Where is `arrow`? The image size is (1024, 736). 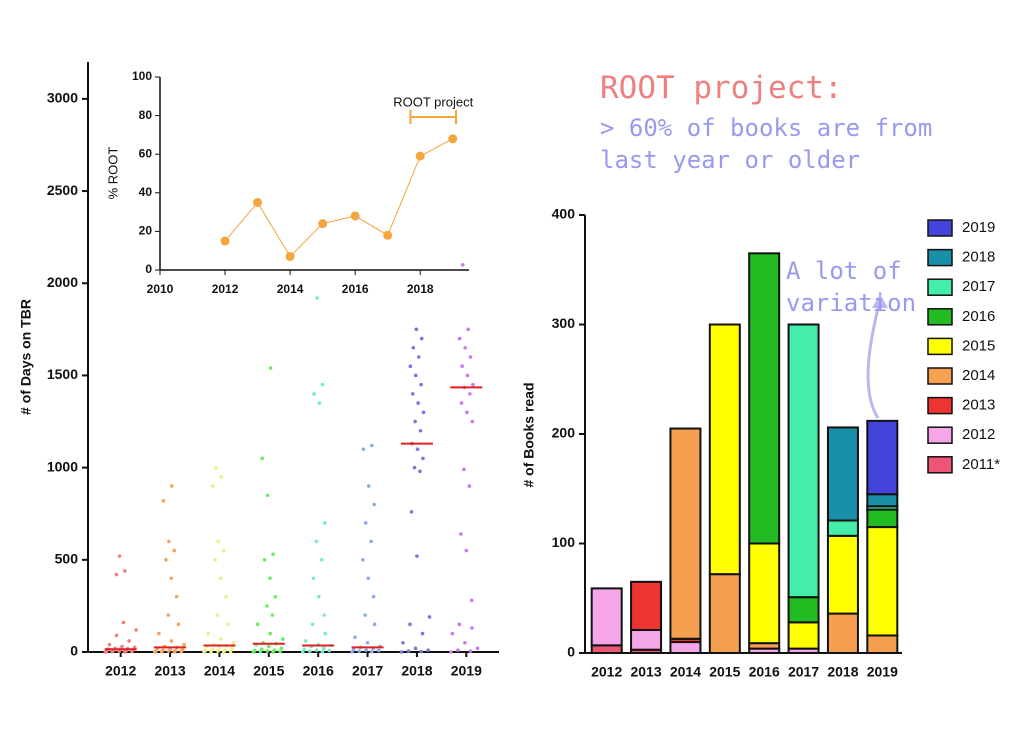 arrow is located at coordinates (874, 359).